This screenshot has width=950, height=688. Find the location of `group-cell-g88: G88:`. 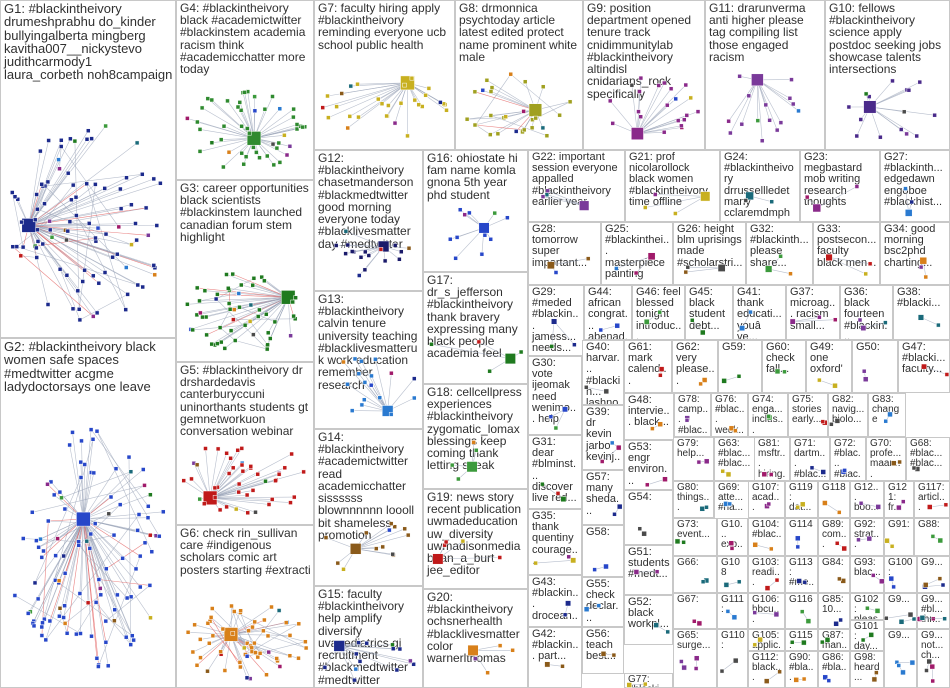

group-cell-g88: G88: is located at coordinates (932, 537).